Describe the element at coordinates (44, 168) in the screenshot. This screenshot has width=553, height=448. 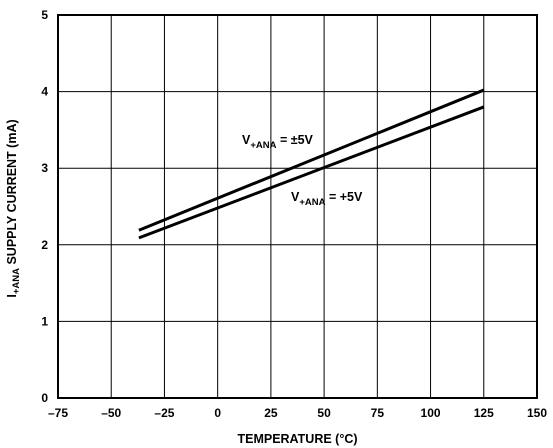
I see `y-tick-label: 3` at that location.